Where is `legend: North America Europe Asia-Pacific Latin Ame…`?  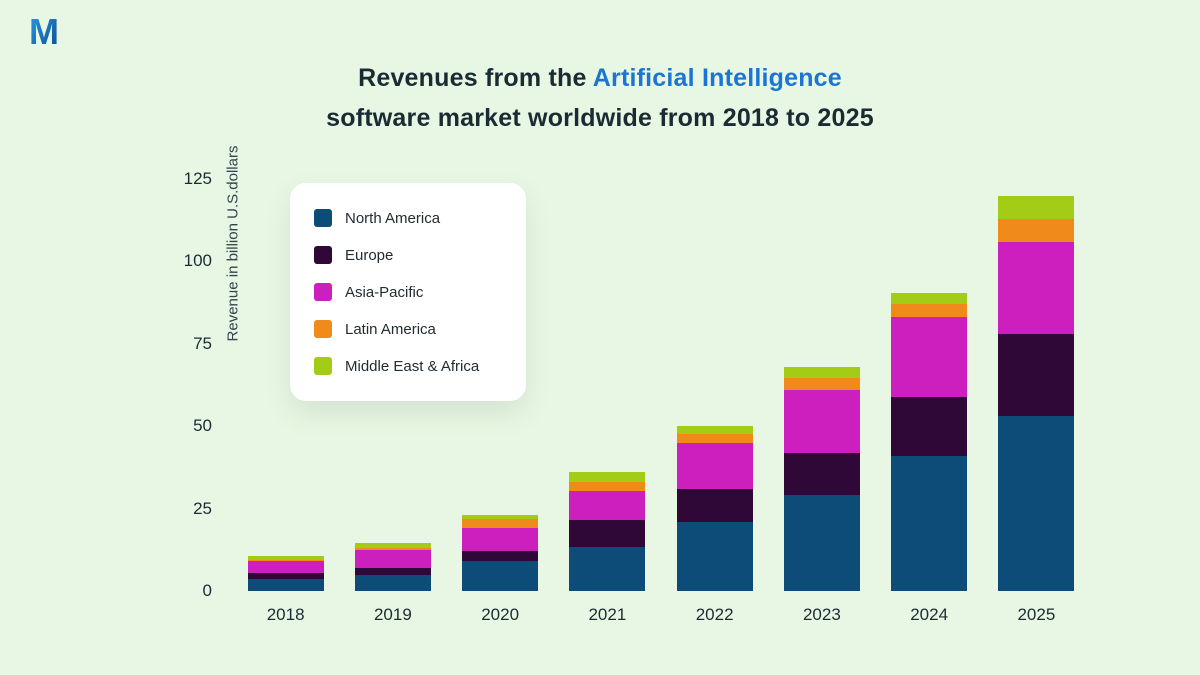
legend: North America Europe Asia-Pacific Latin Ame… is located at coordinates (408, 292).